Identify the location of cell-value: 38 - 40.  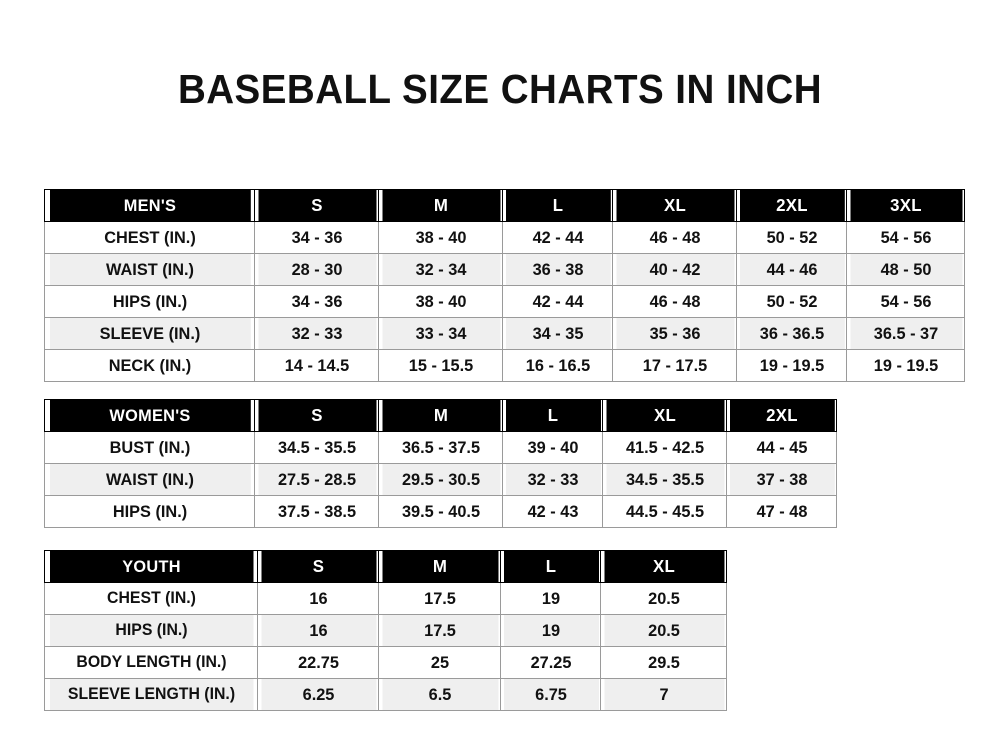
(440, 301).